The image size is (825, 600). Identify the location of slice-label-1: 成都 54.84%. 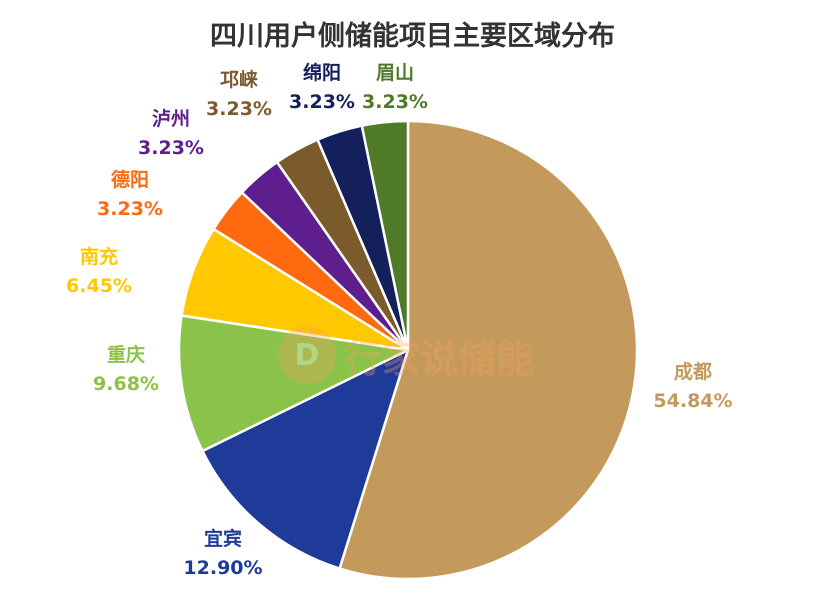
(692, 386).